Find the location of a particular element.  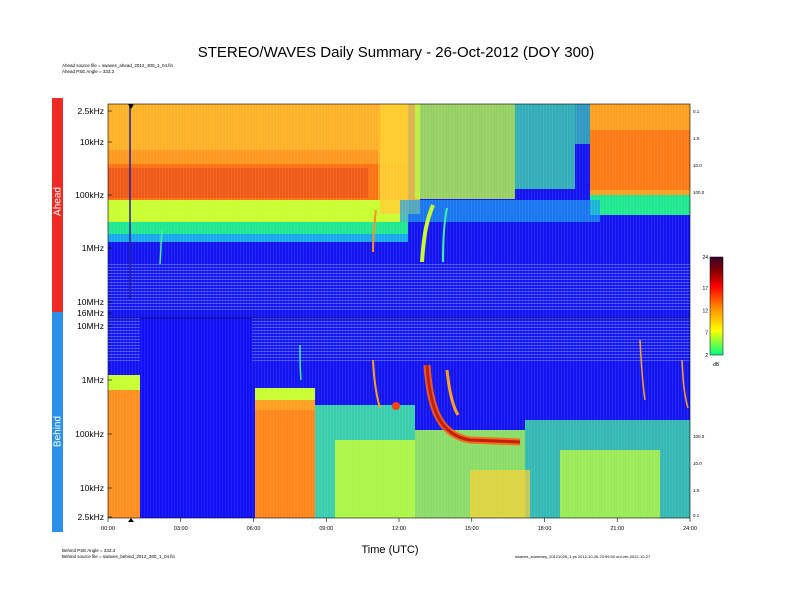

behind-pse-angle: Behind PSE Angle = 333.3 is located at coordinates (89, 550).